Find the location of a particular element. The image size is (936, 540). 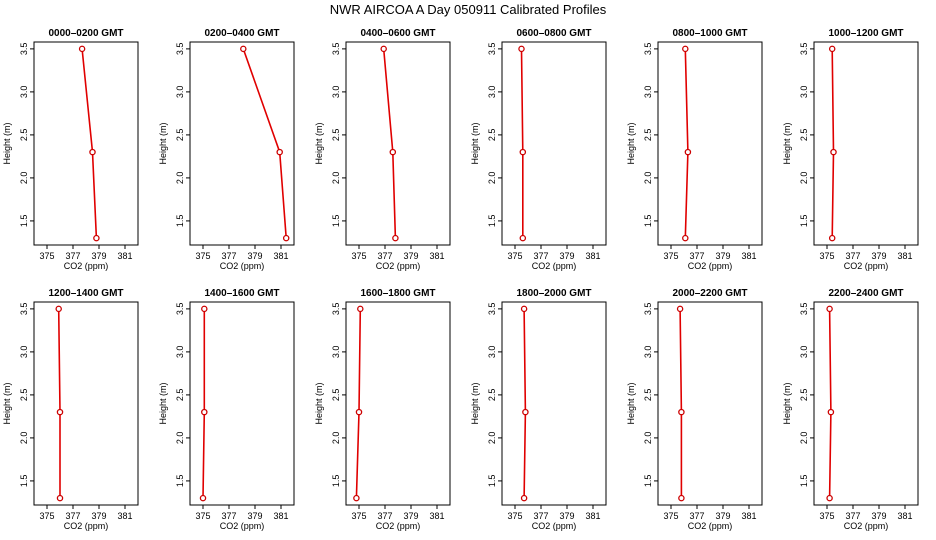

panel-title: 0000–0200 GMT is located at coordinates (85, 33).